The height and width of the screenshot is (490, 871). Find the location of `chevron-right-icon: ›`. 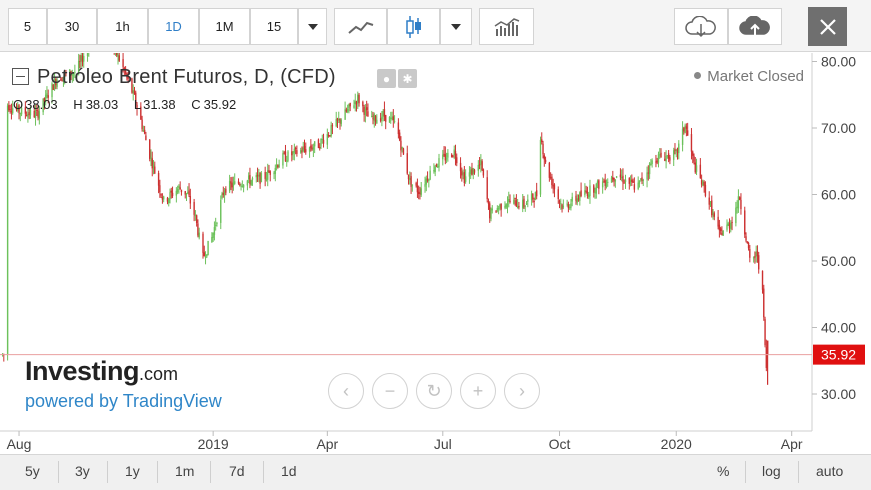

chevron-right-icon: › is located at coordinates (522, 390).